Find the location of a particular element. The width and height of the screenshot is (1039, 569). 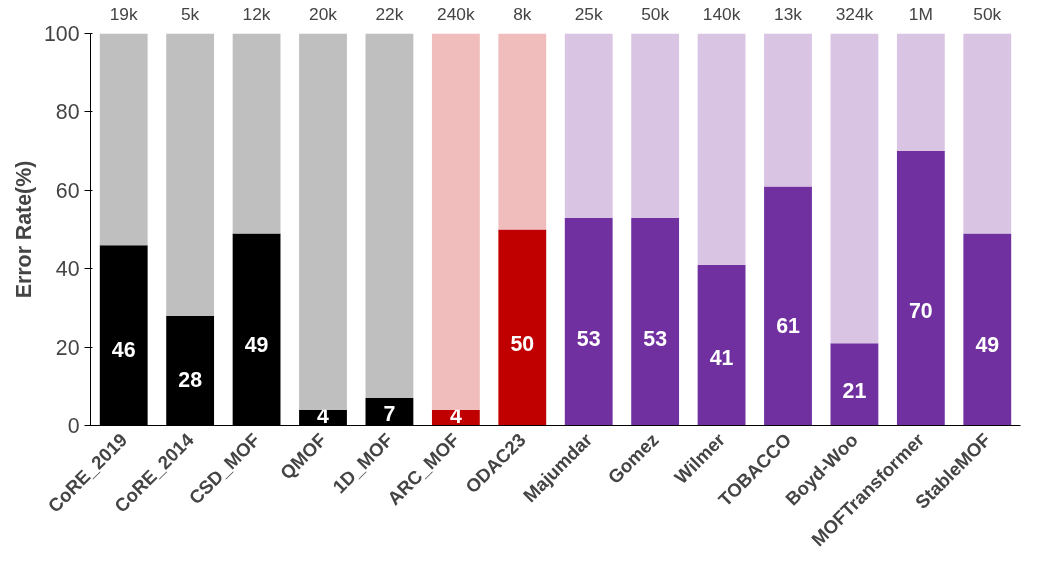

annotation: 13k is located at coordinates (788, 13).